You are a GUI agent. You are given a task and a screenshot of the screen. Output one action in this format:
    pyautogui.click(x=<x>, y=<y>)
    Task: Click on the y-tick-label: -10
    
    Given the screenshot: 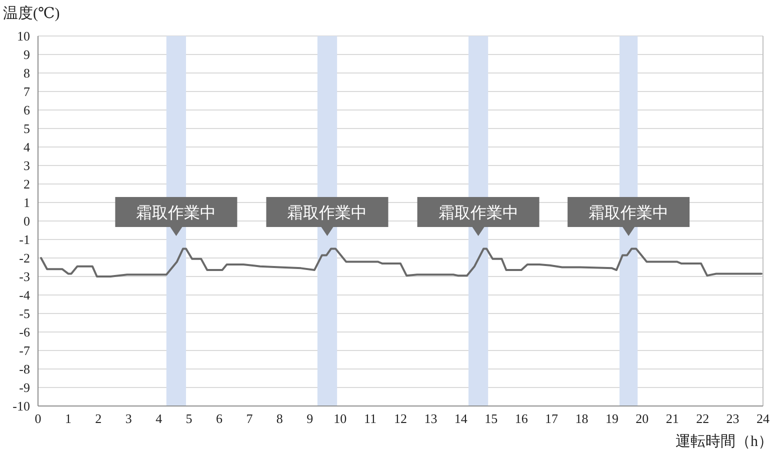 What is the action you would take?
    pyautogui.click(x=21, y=406)
    